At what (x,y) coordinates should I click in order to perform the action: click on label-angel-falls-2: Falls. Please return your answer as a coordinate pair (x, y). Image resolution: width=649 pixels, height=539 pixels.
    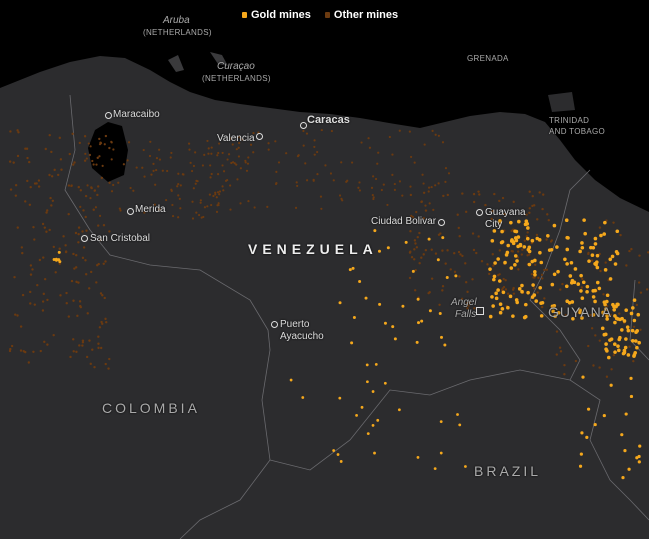
    Looking at the image, I should click on (466, 314).